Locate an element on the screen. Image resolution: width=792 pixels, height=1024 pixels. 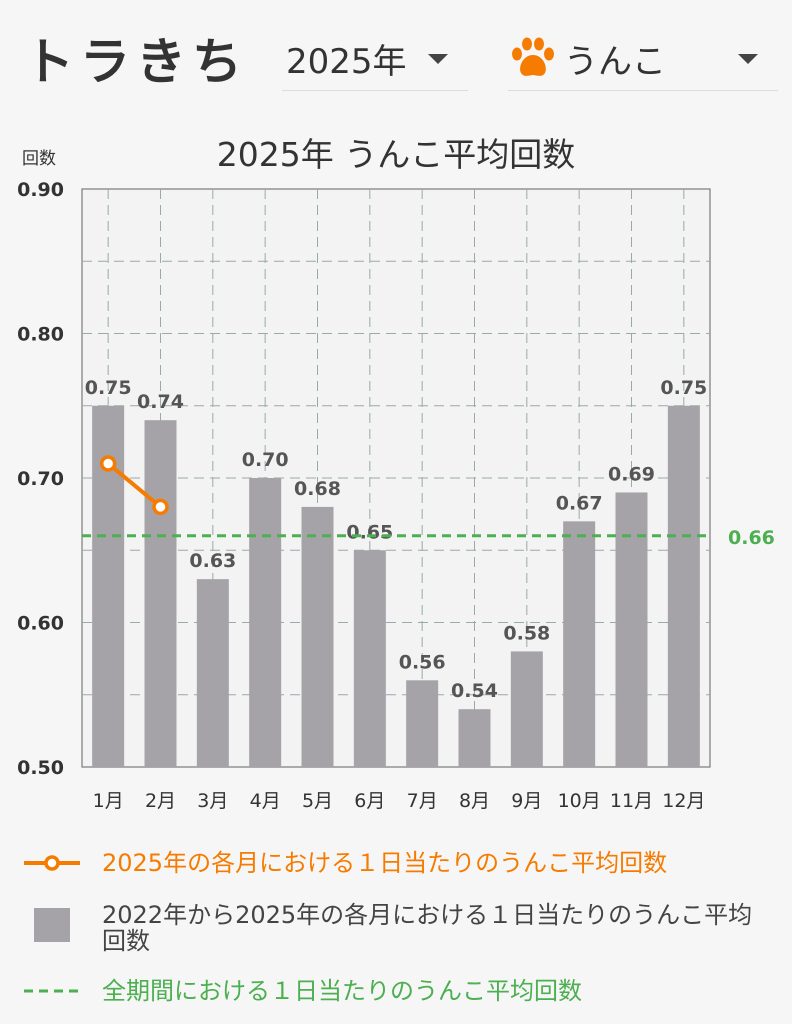
chart-title: 2025年 うんこ平均回数 is located at coordinates (396, 154).